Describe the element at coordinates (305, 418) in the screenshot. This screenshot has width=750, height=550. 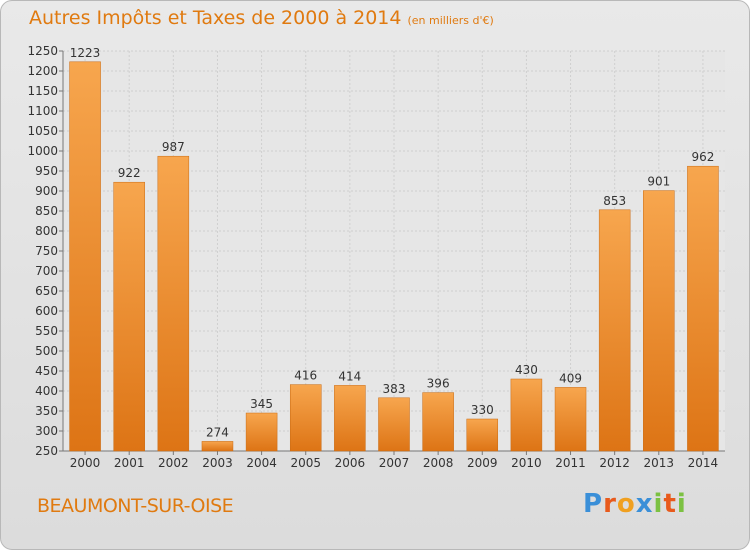
I see `bar-2005` at that location.